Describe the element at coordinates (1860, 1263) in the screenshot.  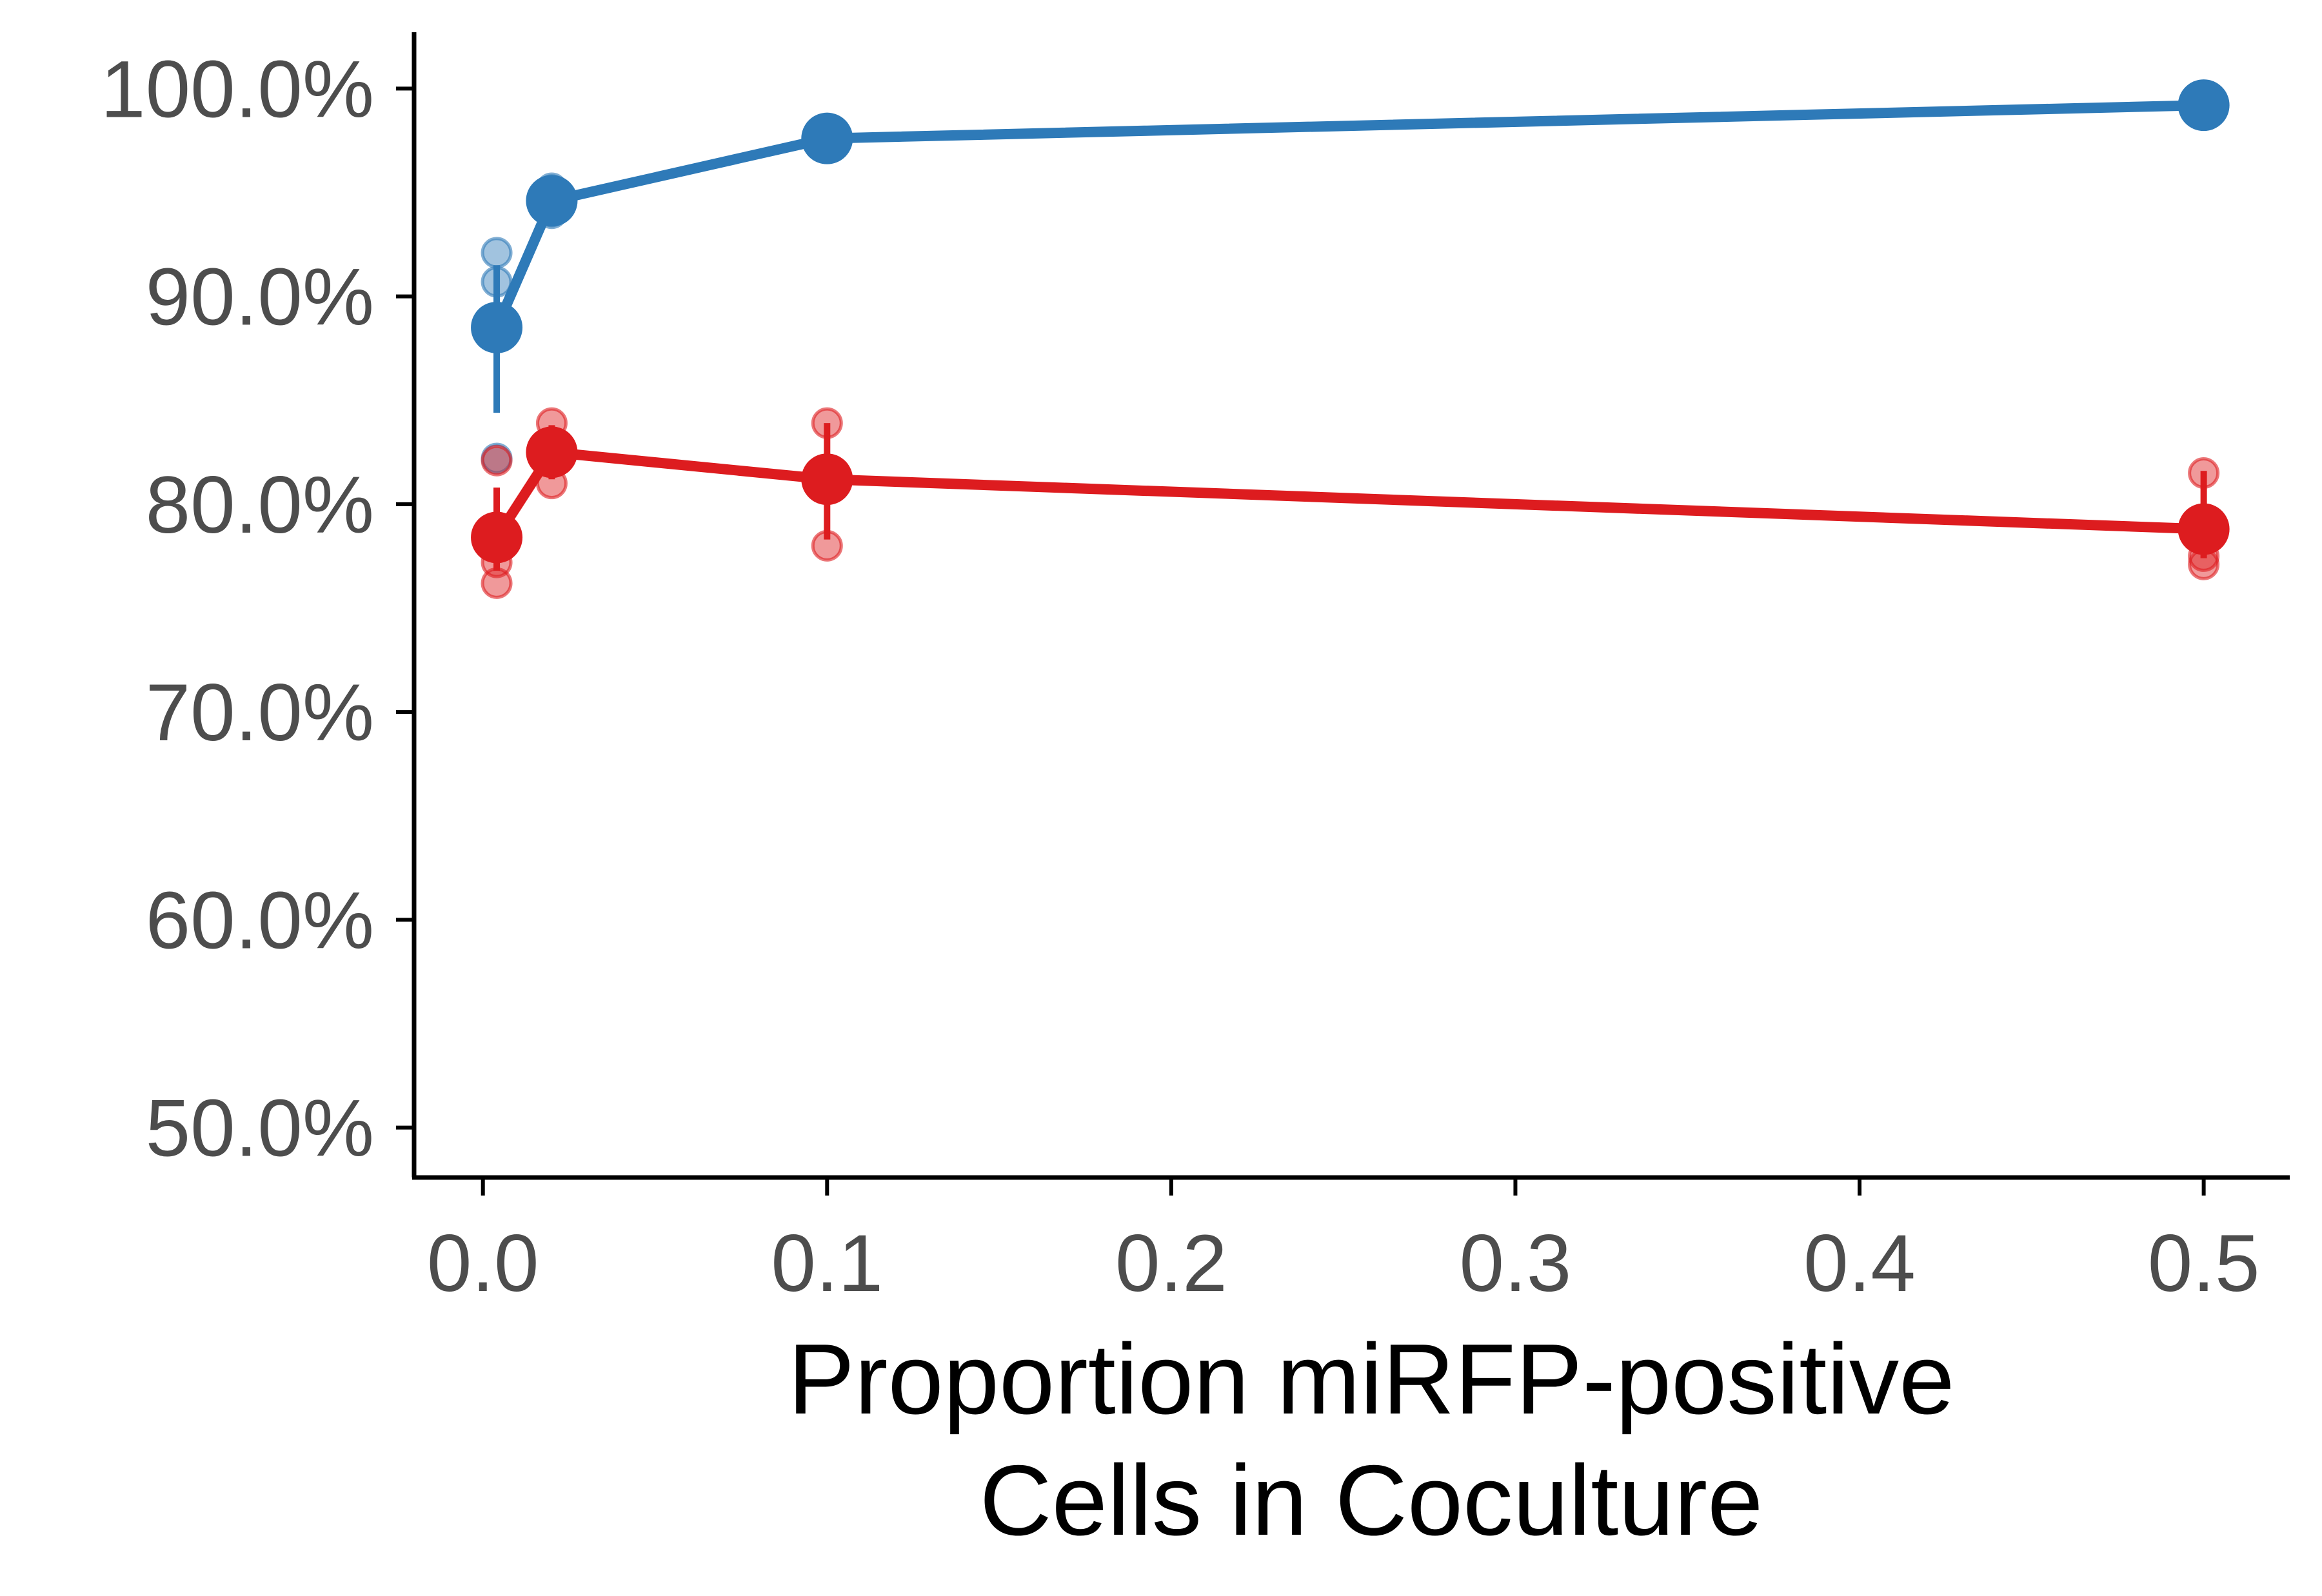
I see `x-tick-label: 0.4` at that location.